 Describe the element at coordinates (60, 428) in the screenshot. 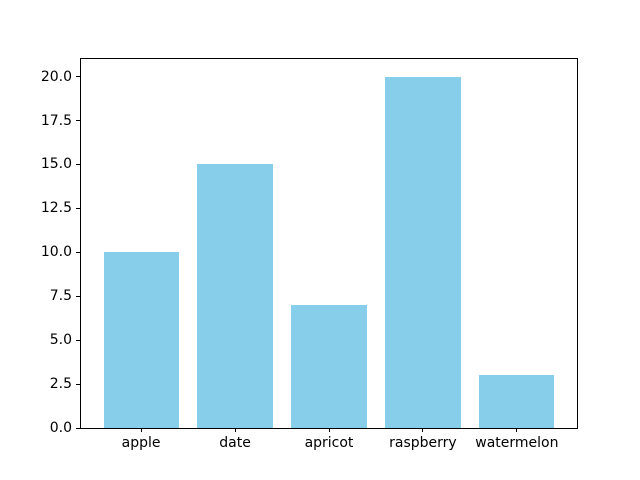

I see `y-tick-label: 0.0` at that location.